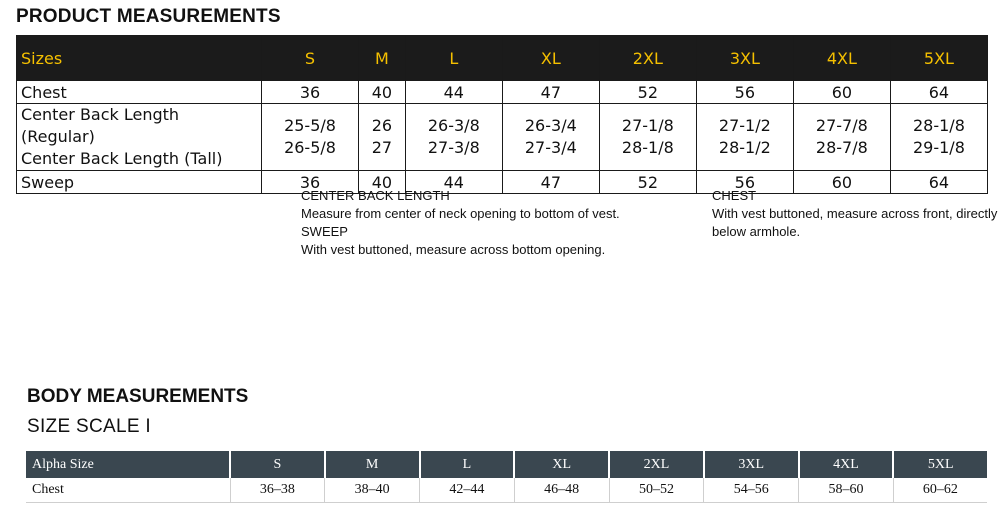 This screenshot has width=1006, height=528. I want to click on header-sizes: Sizes, so click(139, 58).